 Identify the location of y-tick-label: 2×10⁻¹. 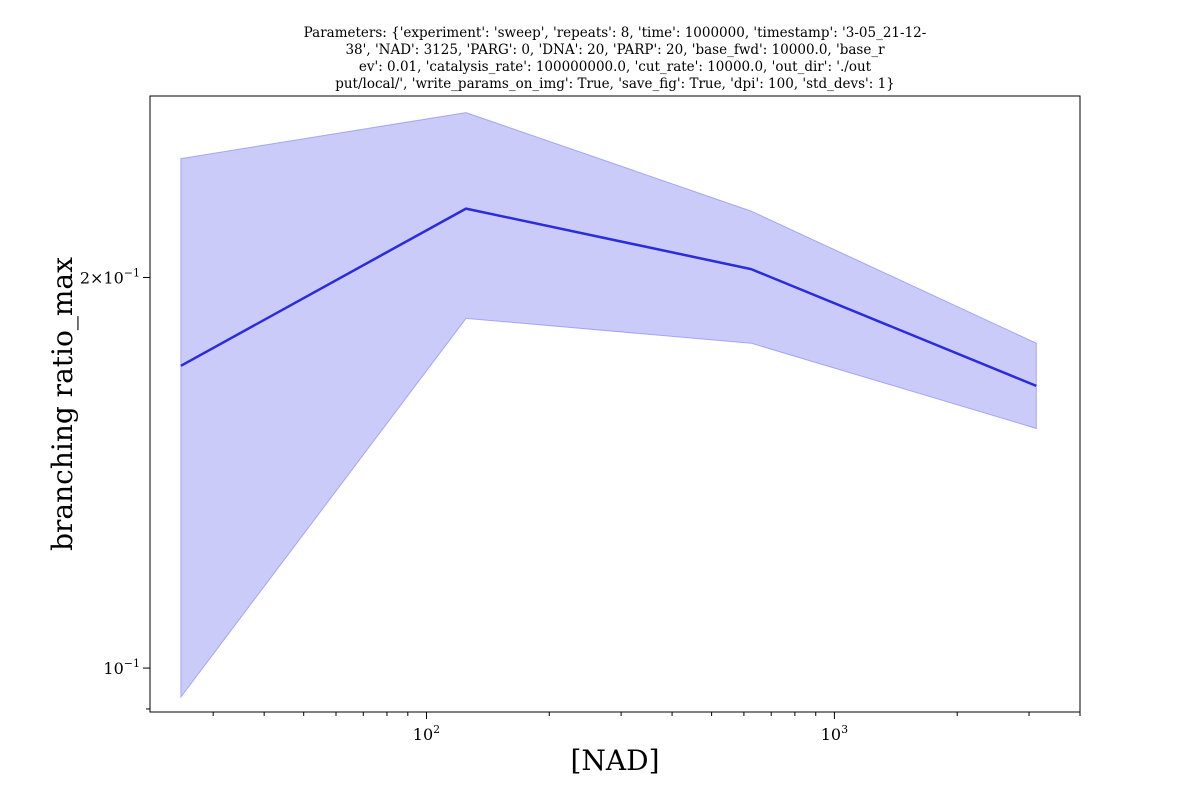
(110, 276).